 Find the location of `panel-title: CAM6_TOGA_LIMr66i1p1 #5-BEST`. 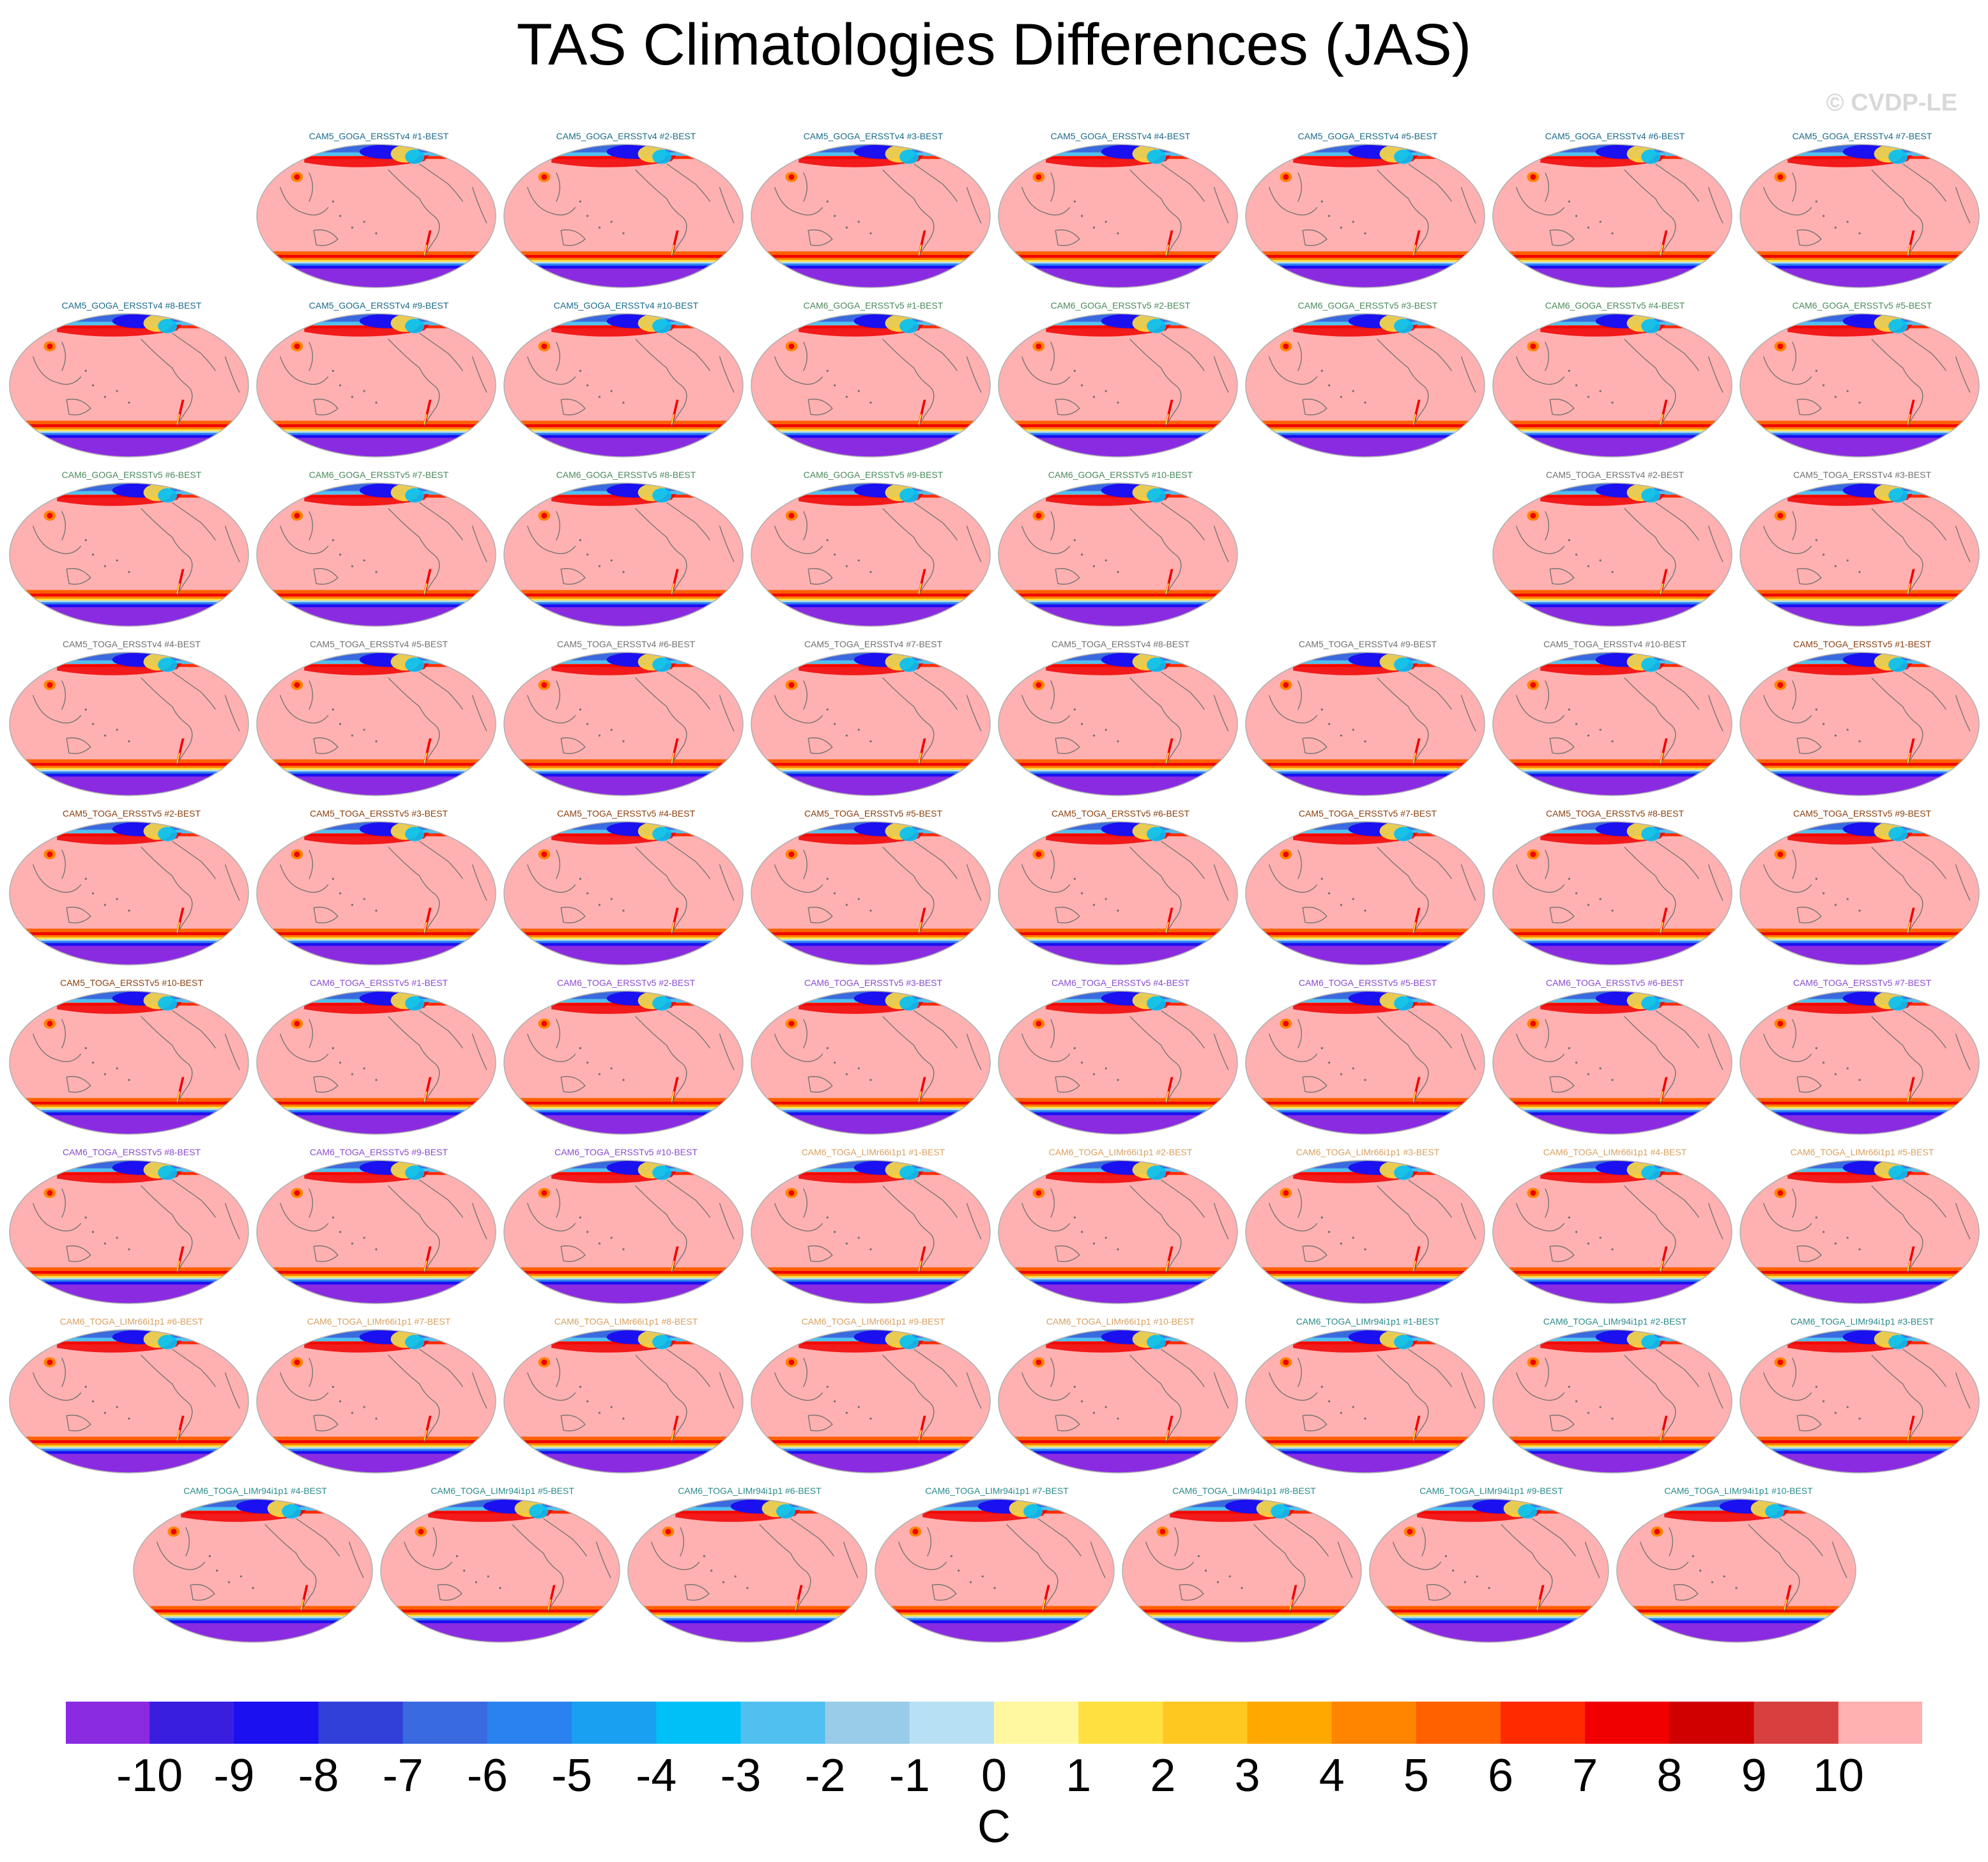

panel-title: CAM6_TOGA_LIMr66i1p1 #5-BEST is located at coordinates (1862, 1152).